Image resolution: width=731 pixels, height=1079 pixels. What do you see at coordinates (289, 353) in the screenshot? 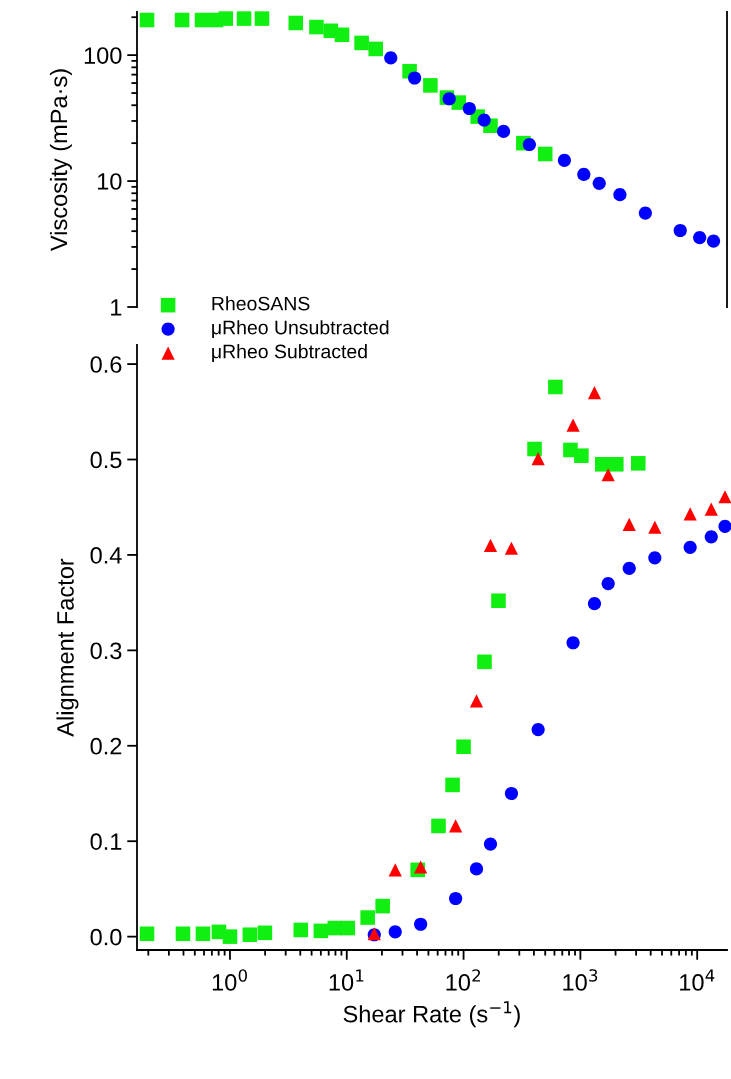
I see `legend-label: μRheo Subtracted` at bounding box center [289, 353].